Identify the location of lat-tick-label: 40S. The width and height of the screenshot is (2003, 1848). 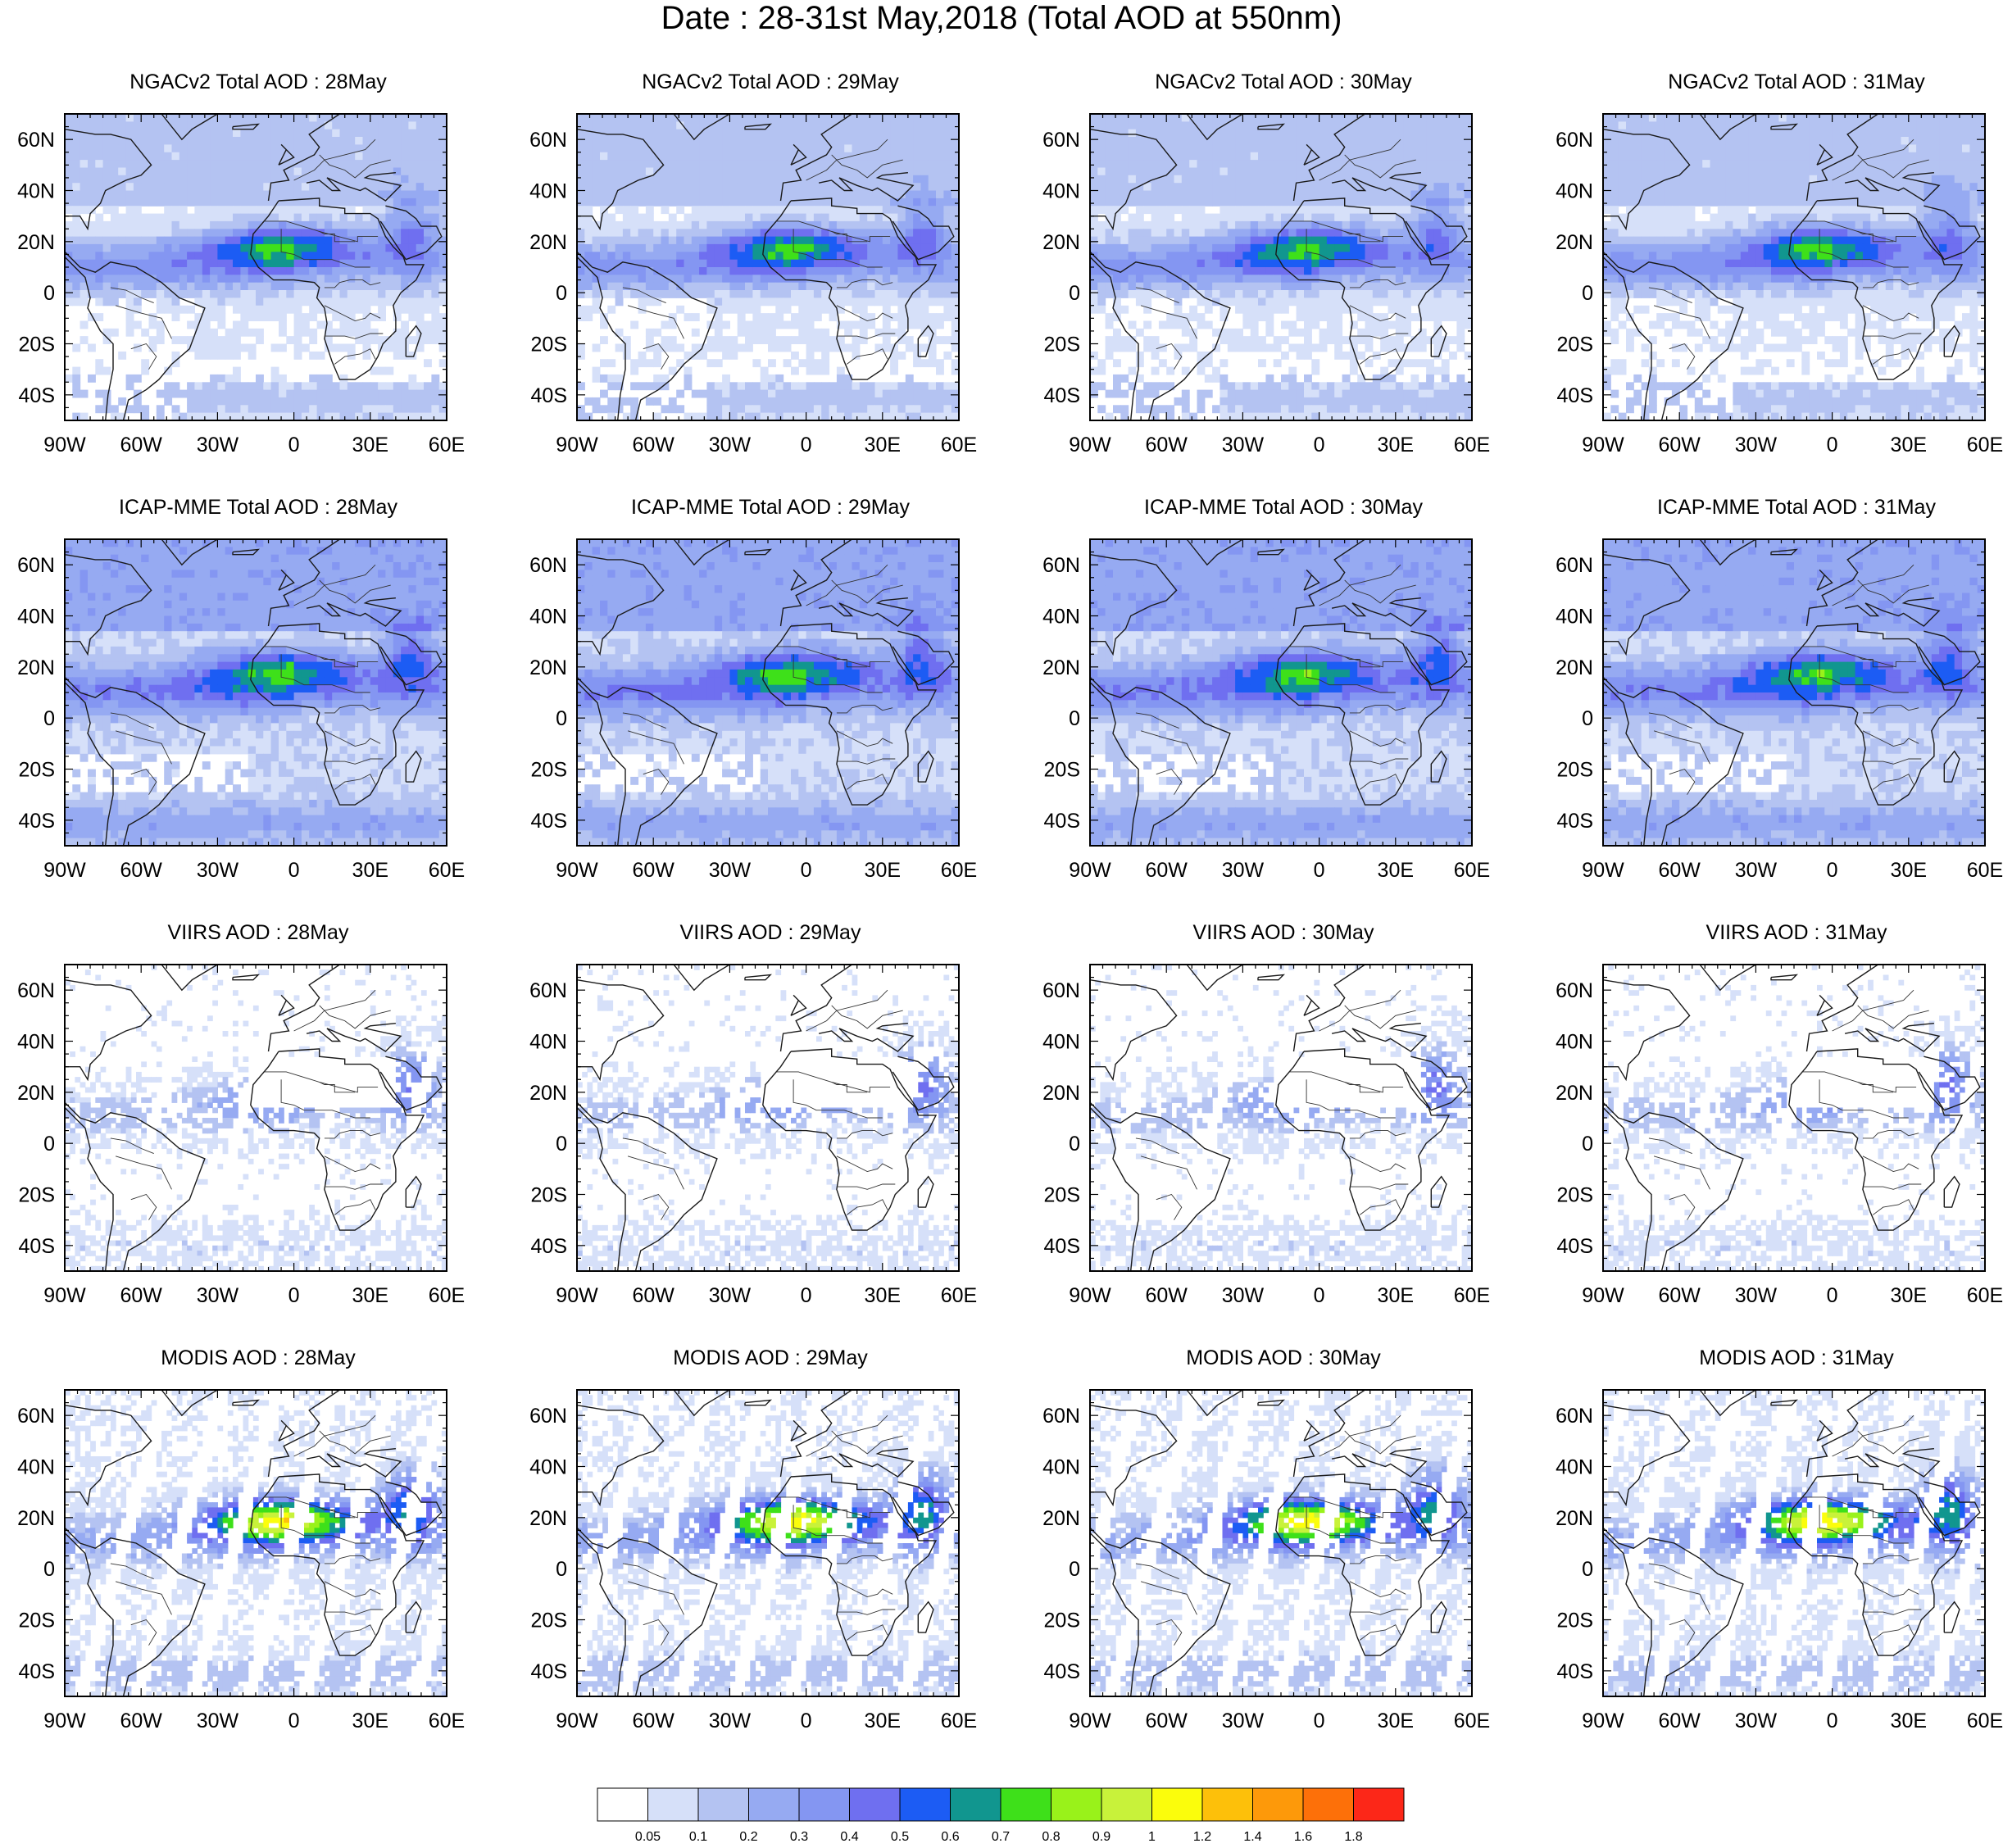
(549, 395).